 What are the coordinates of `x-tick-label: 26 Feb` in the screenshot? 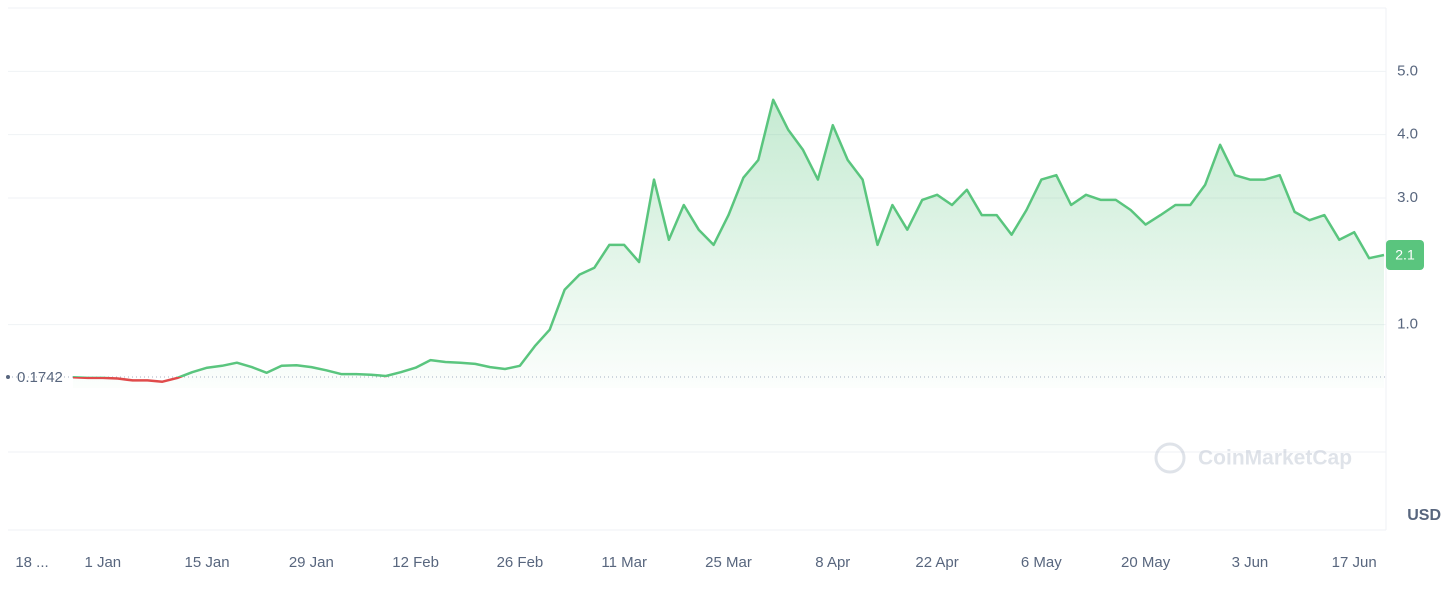 It's located at (520, 562).